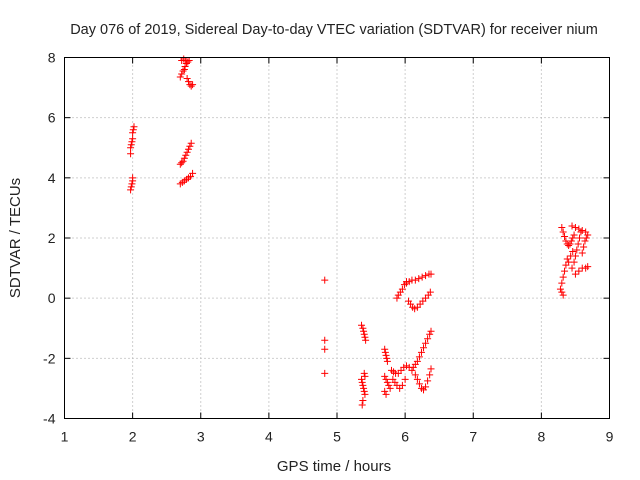 The image size is (640, 480). Describe the element at coordinates (52, 298) in the screenshot. I see `y-tick-label: 0` at that location.